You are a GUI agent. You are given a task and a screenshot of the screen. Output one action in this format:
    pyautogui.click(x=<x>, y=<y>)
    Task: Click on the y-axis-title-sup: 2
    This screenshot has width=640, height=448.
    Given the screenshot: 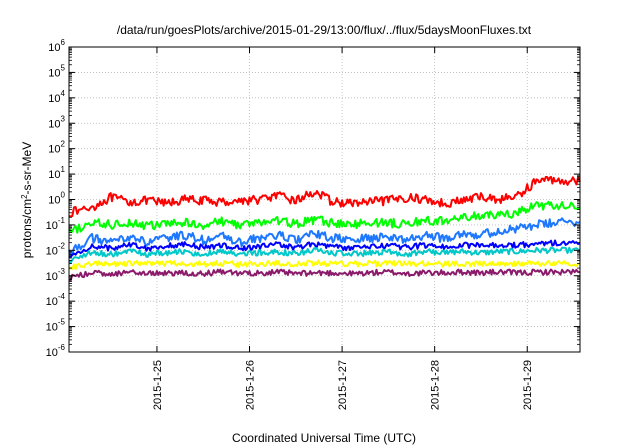 What is the action you would take?
    pyautogui.click(x=24, y=196)
    